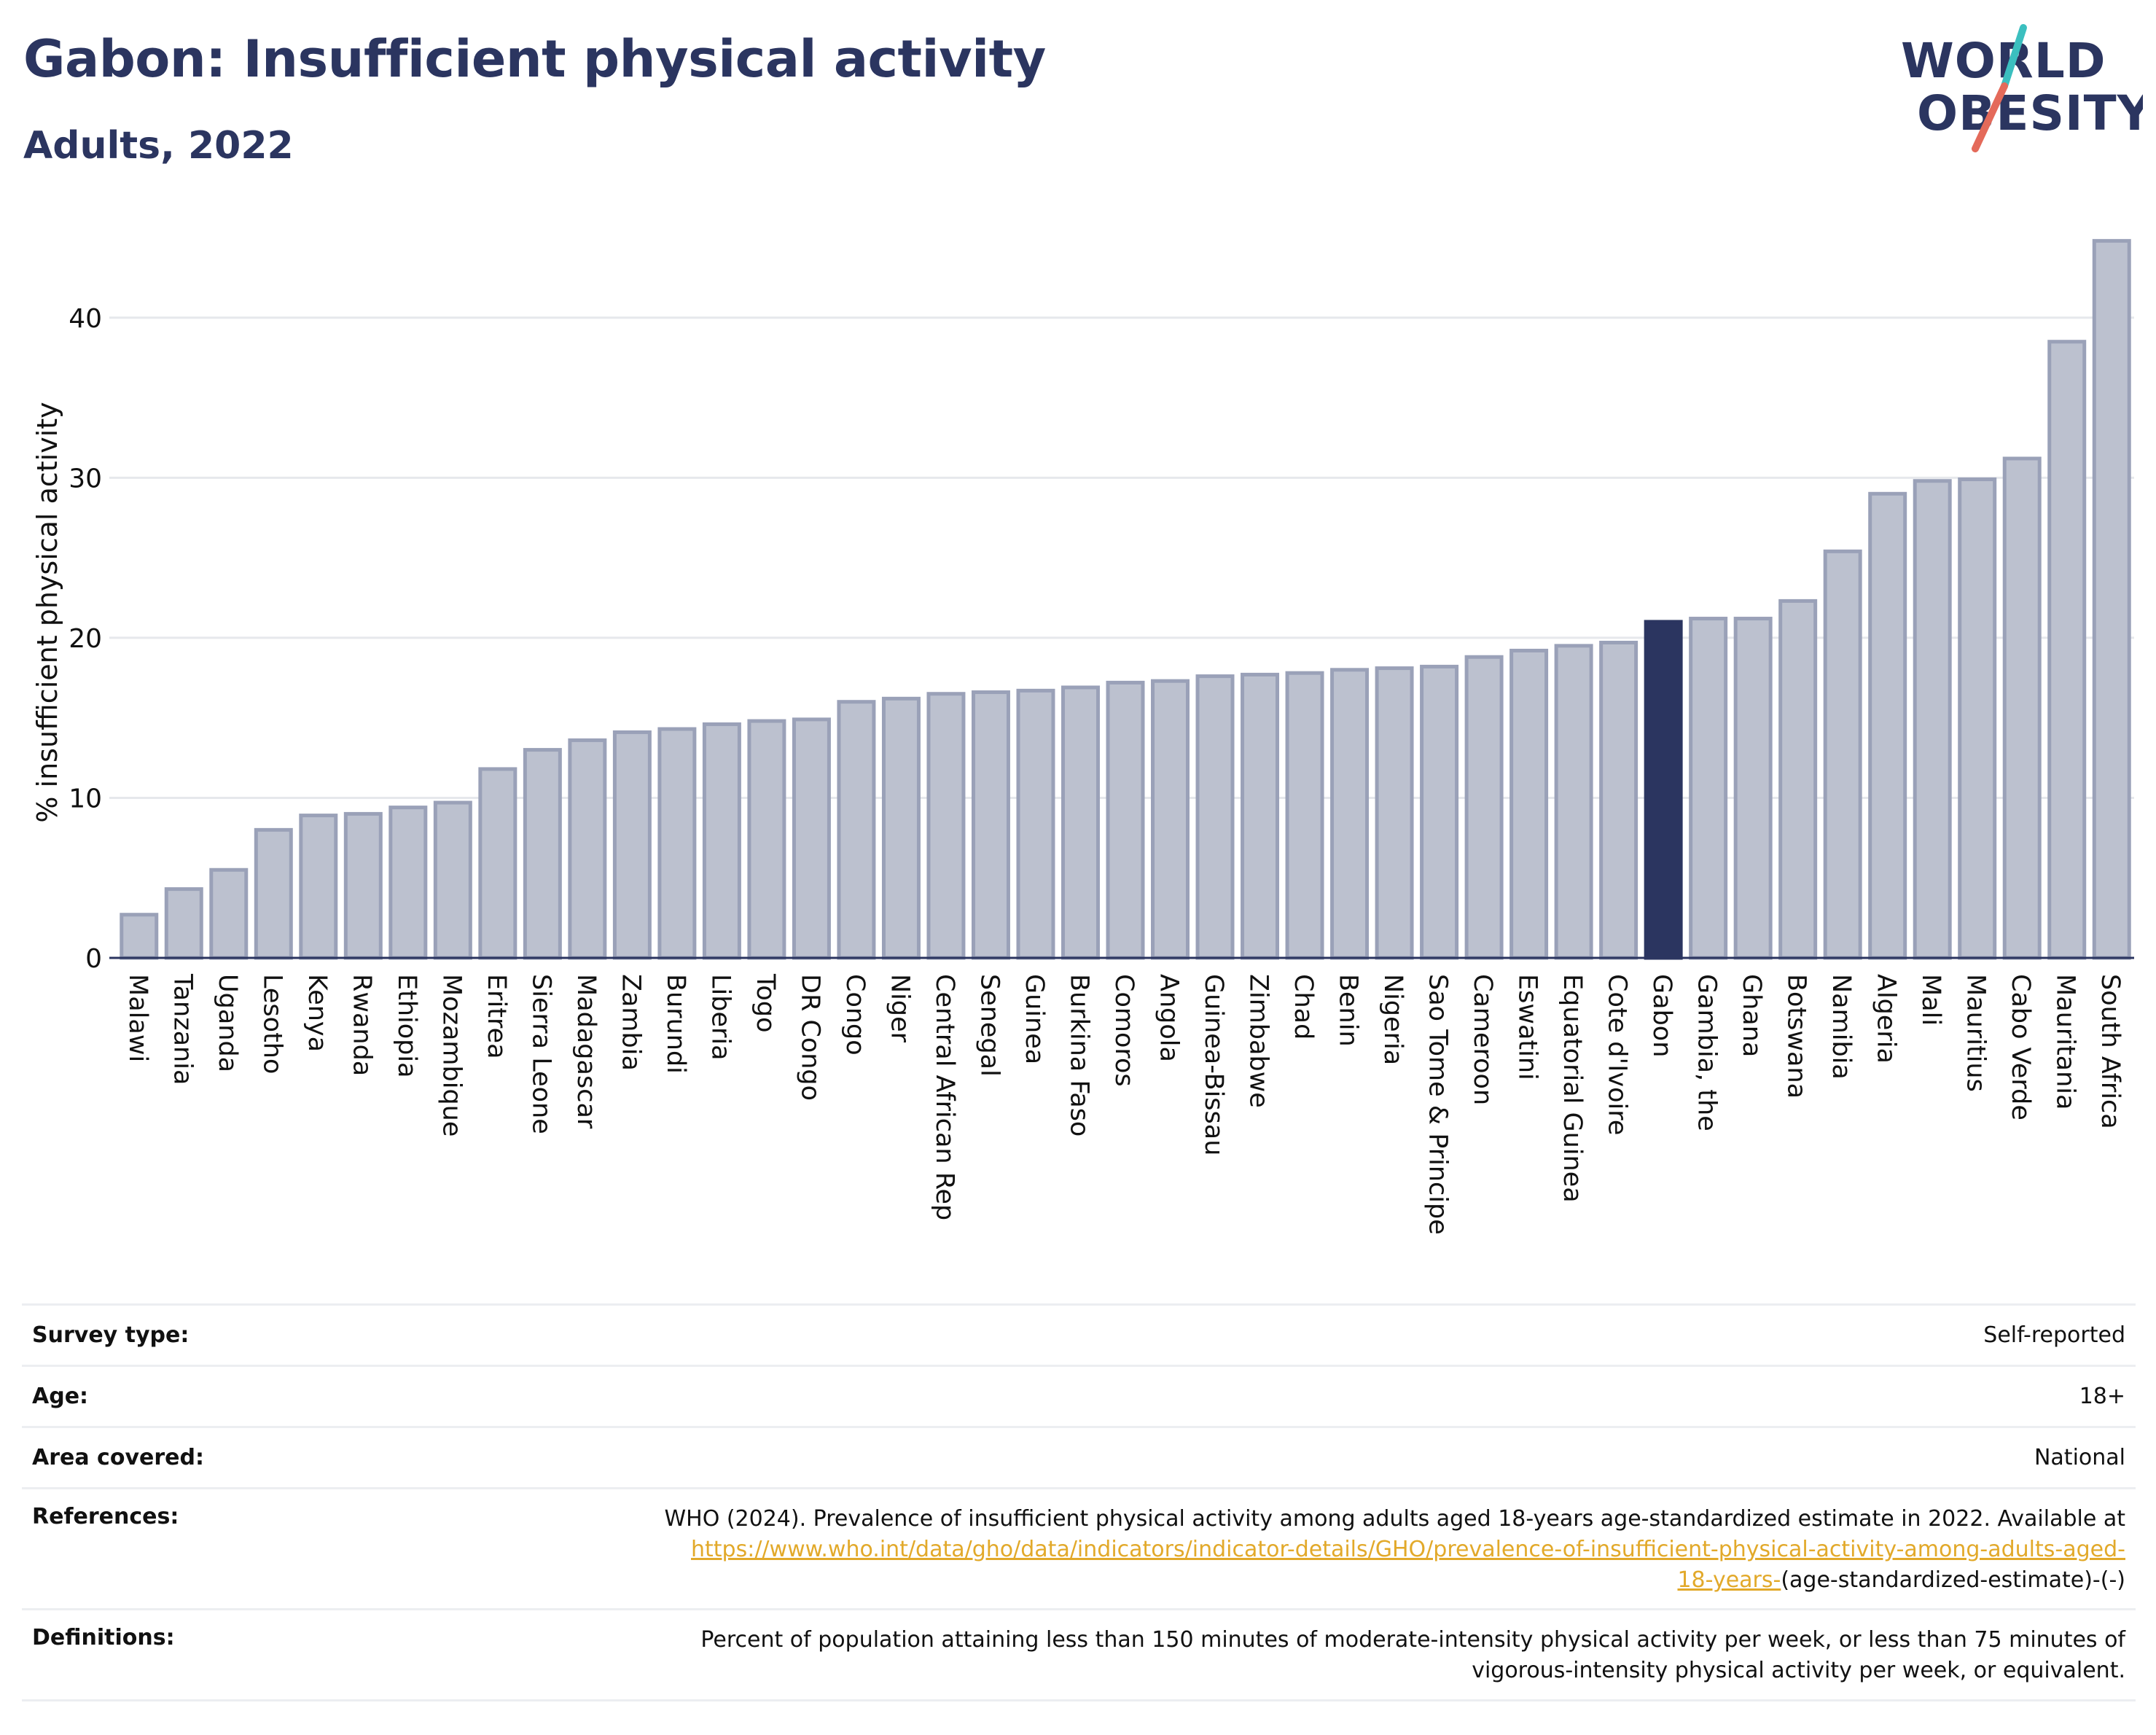 This screenshot has height=1735, width=2156. I want to click on x-tick-label: Equatorial Guinea, so click(1573, 1088).